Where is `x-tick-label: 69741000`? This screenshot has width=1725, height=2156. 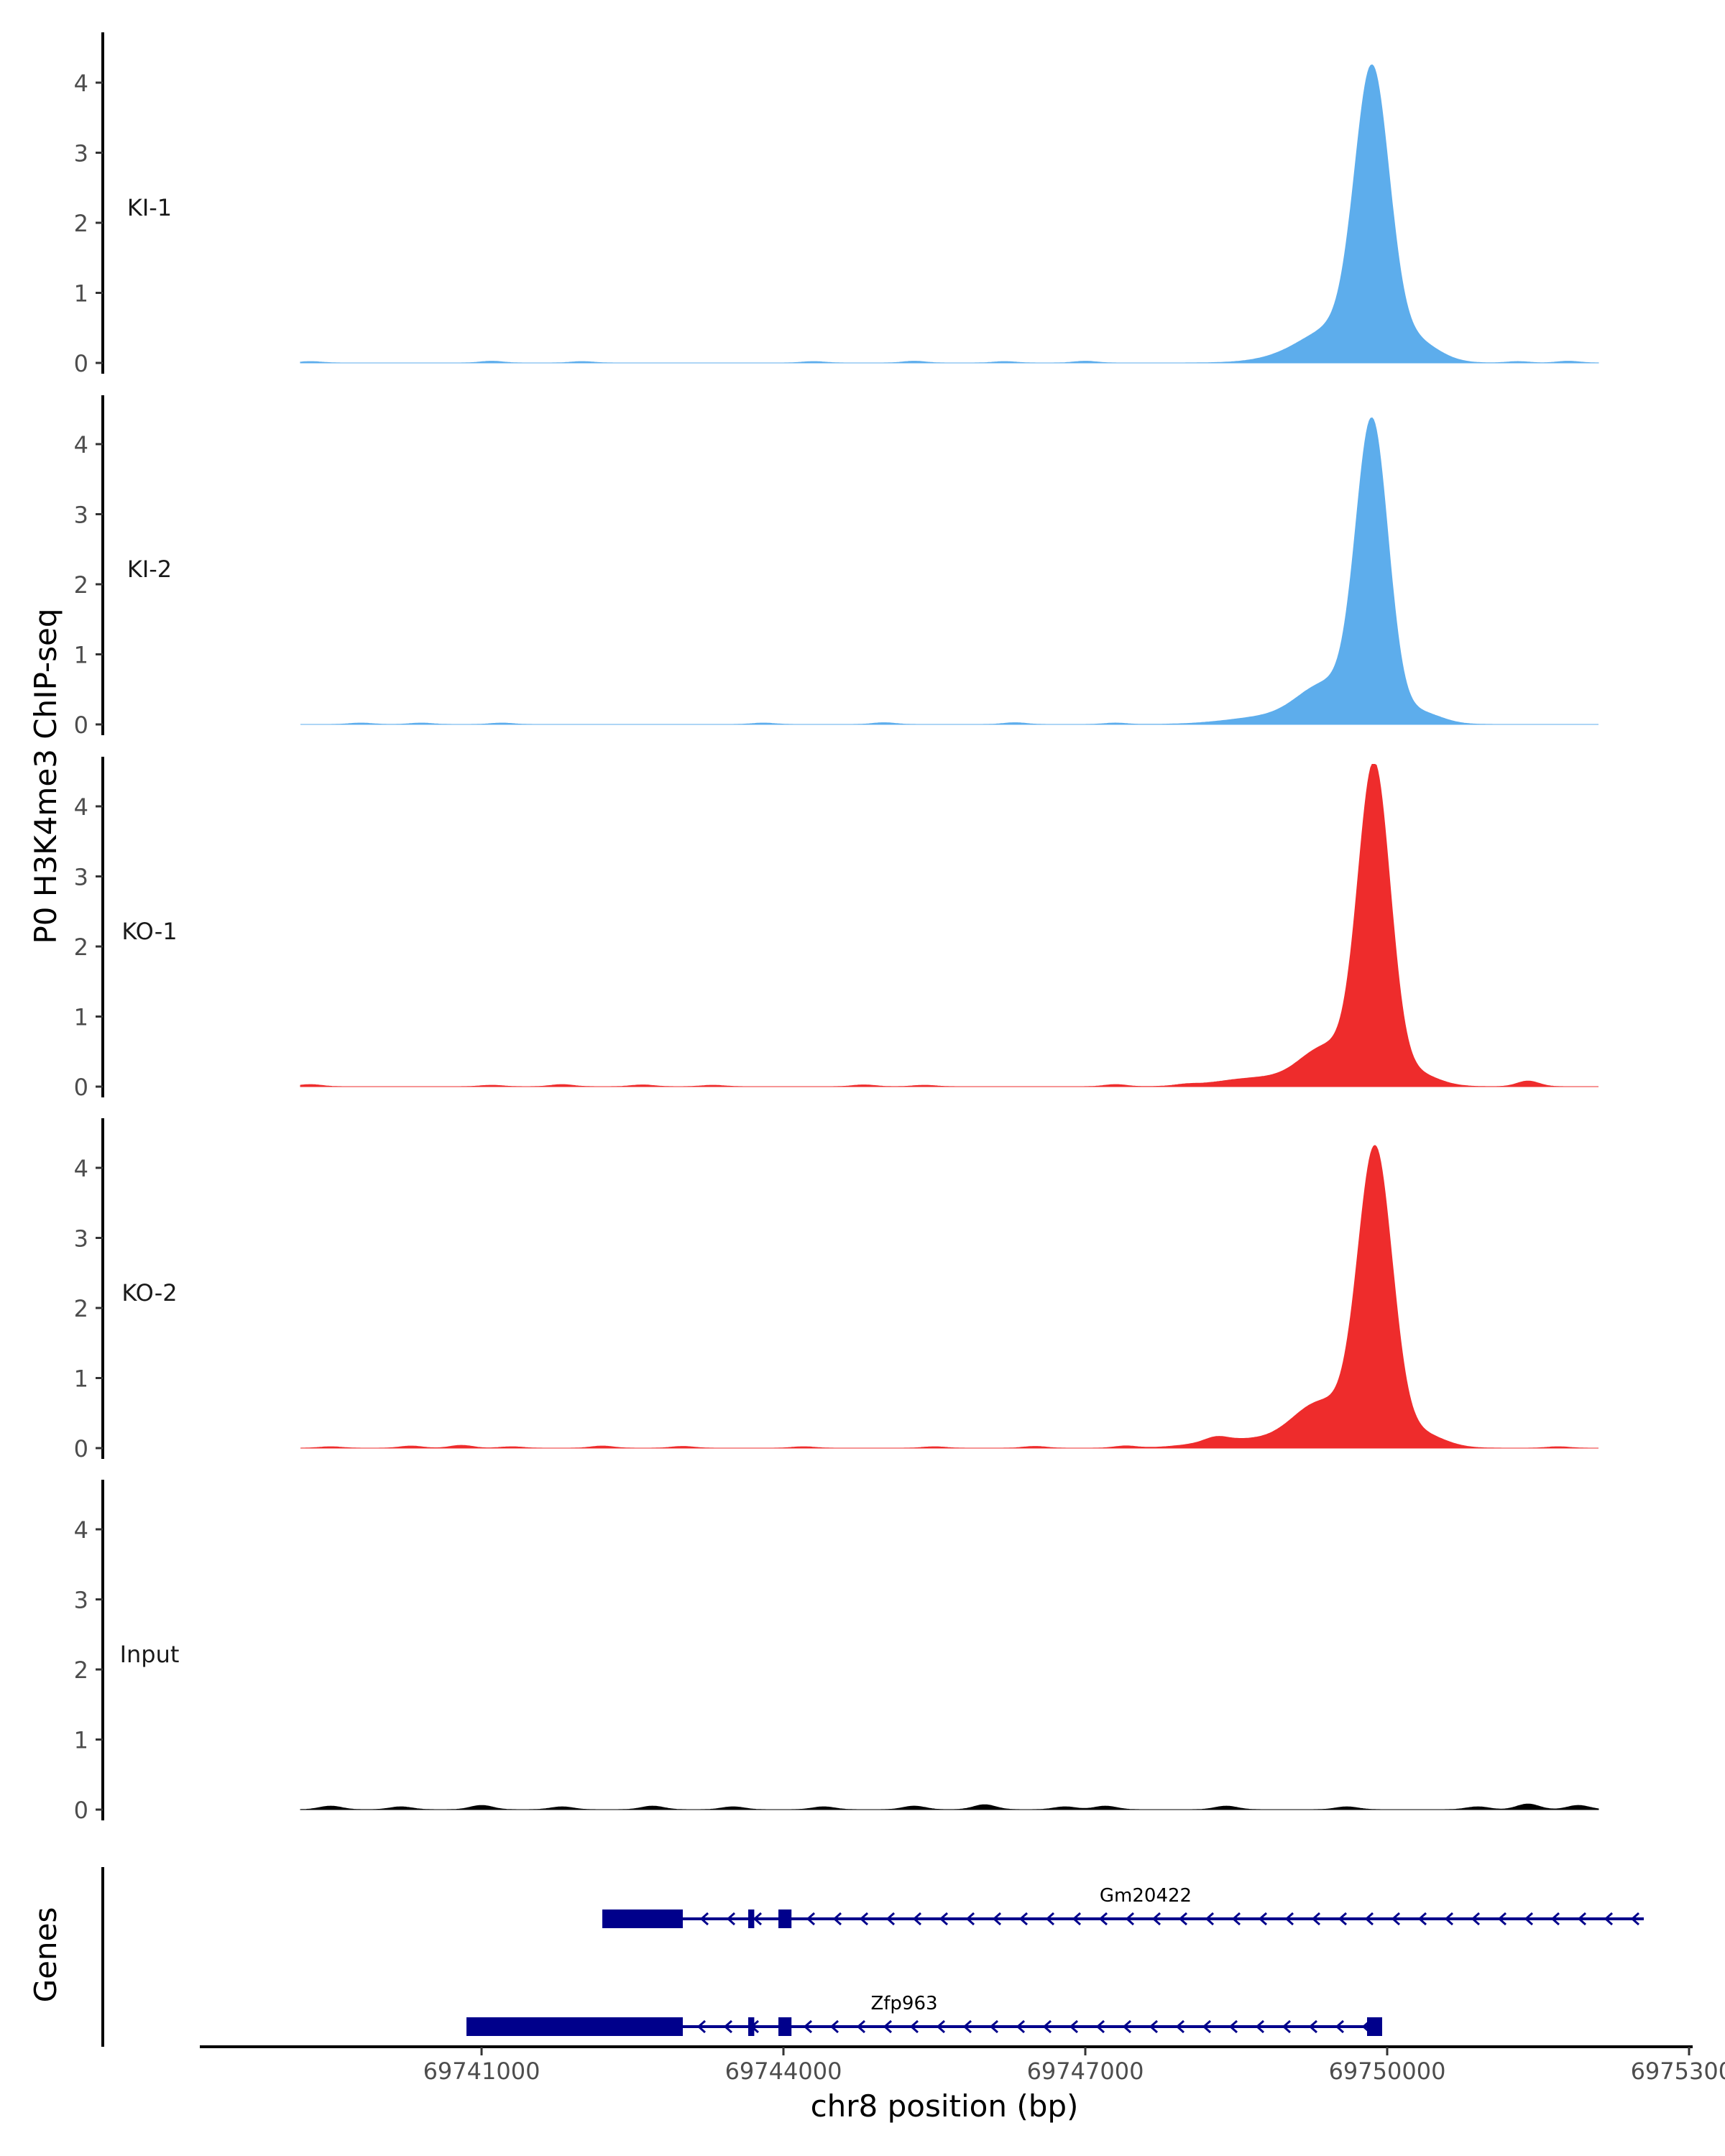
x-tick-label: 69741000 is located at coordinates (481, 2071).